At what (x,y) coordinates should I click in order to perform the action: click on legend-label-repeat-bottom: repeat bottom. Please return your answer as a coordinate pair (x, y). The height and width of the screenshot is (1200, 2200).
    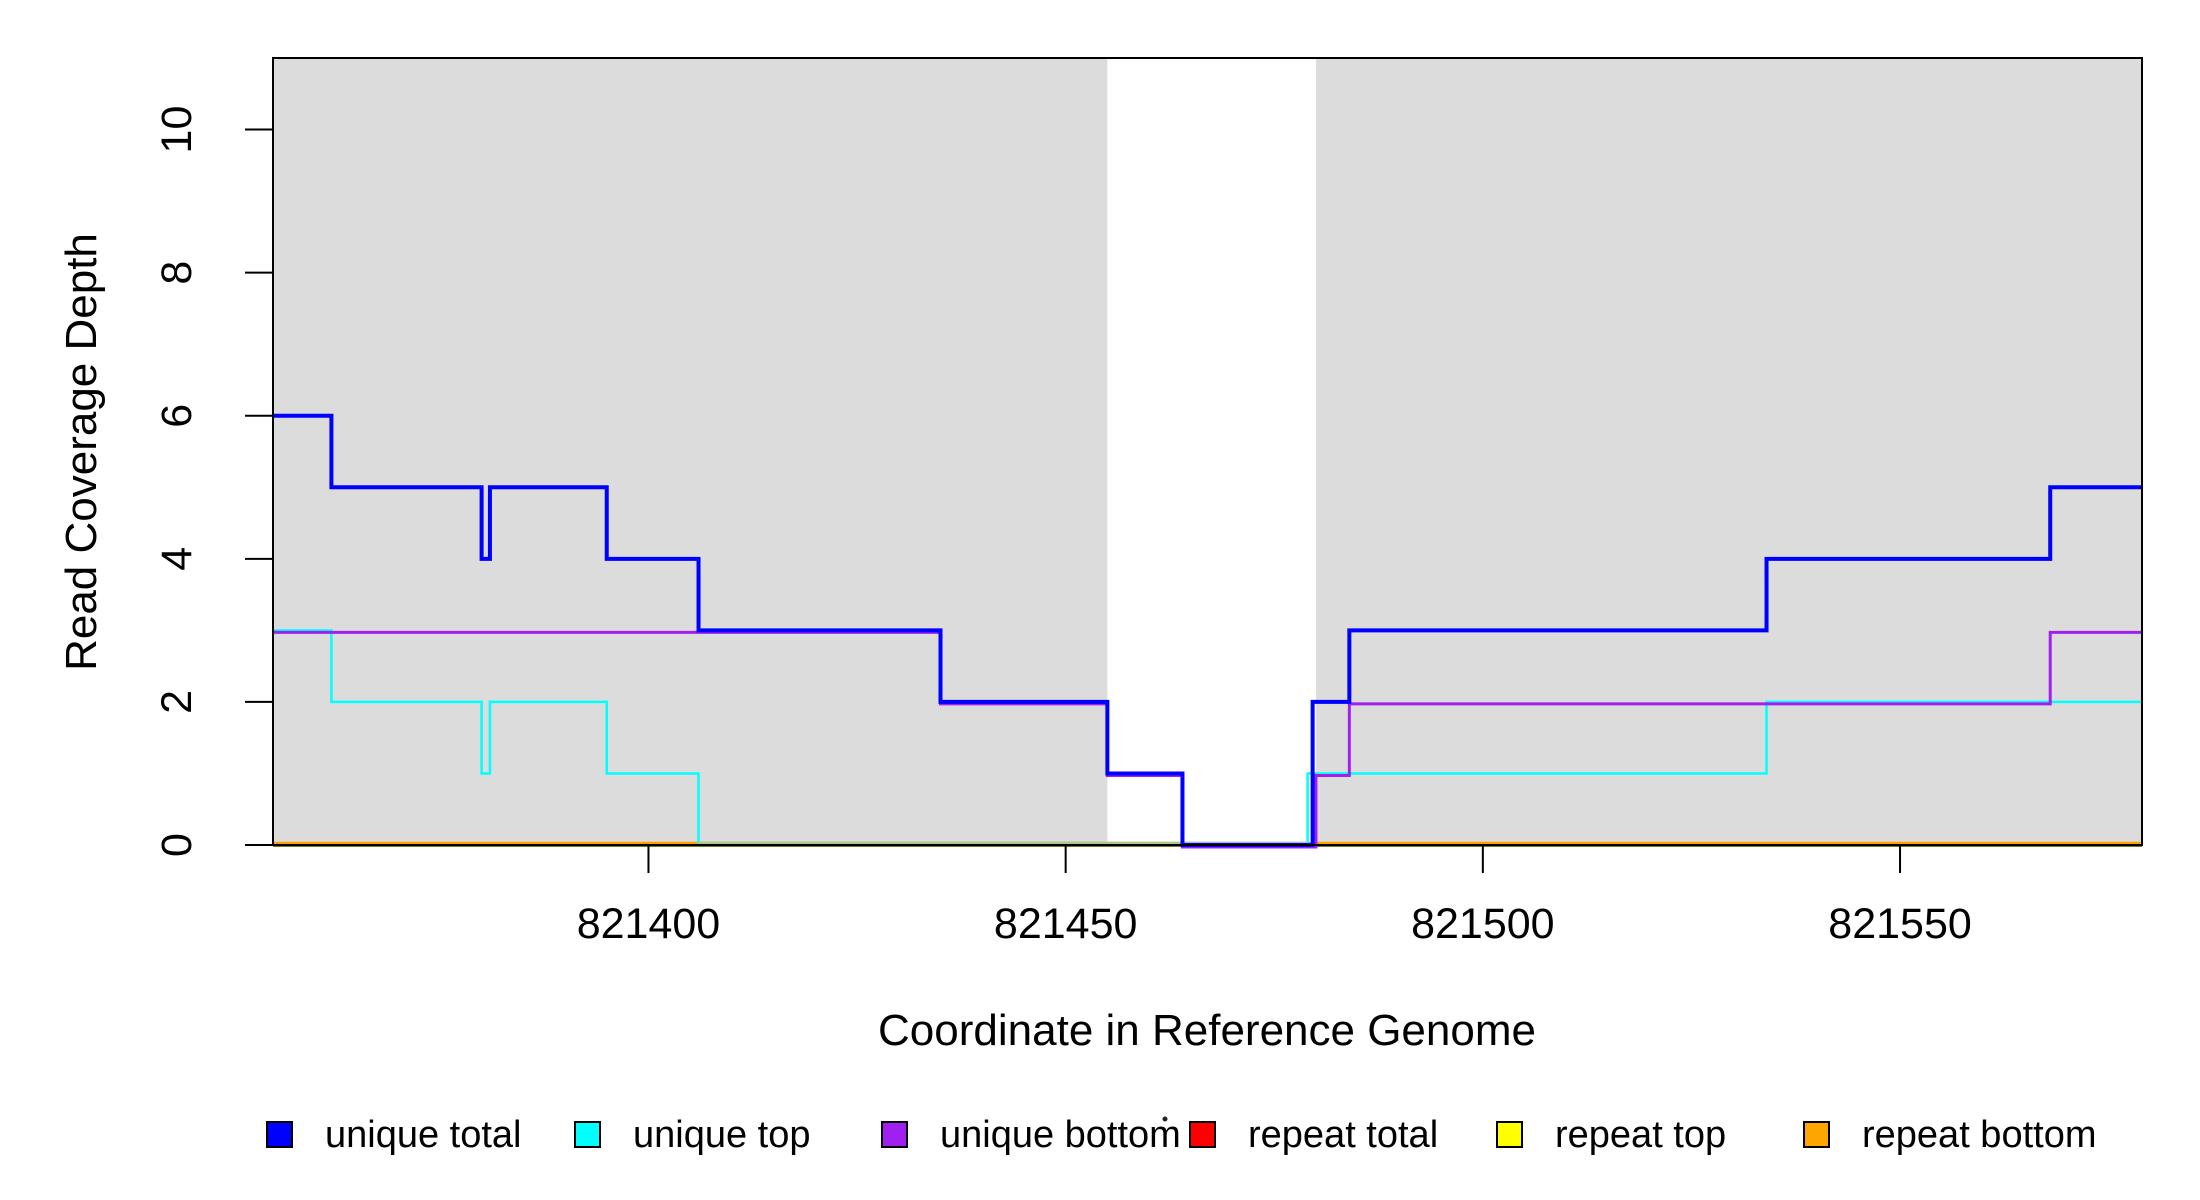
    Looking at the image, I should click on (1979, 1135).